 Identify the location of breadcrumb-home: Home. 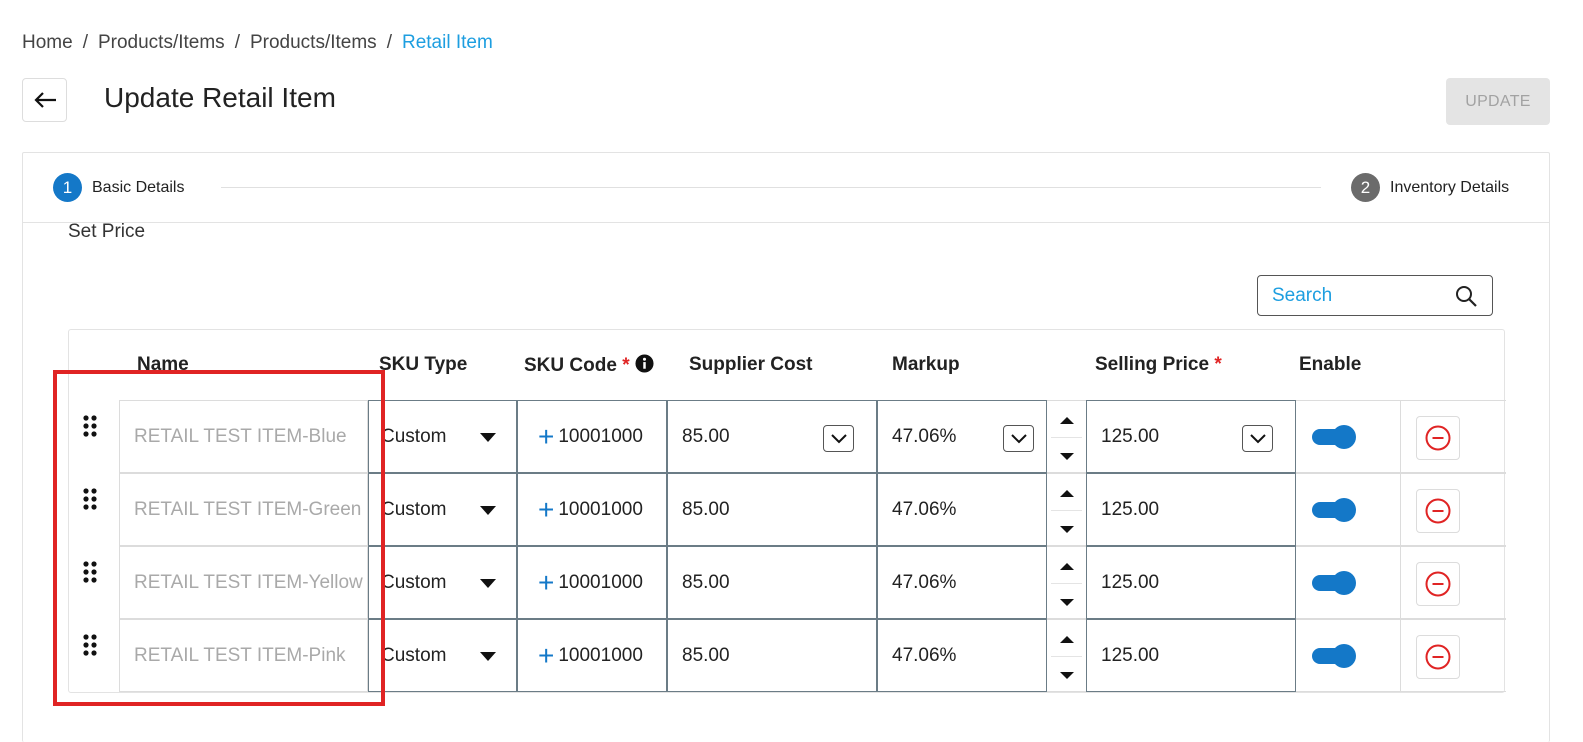
(47, 42).